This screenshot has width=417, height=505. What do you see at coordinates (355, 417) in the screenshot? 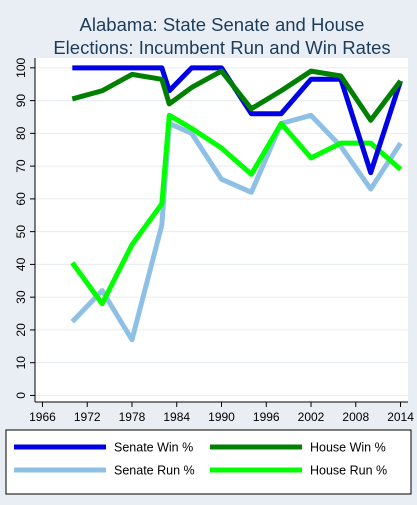
I see `x-tick-label: 2008` at bounding box center [355, 417].